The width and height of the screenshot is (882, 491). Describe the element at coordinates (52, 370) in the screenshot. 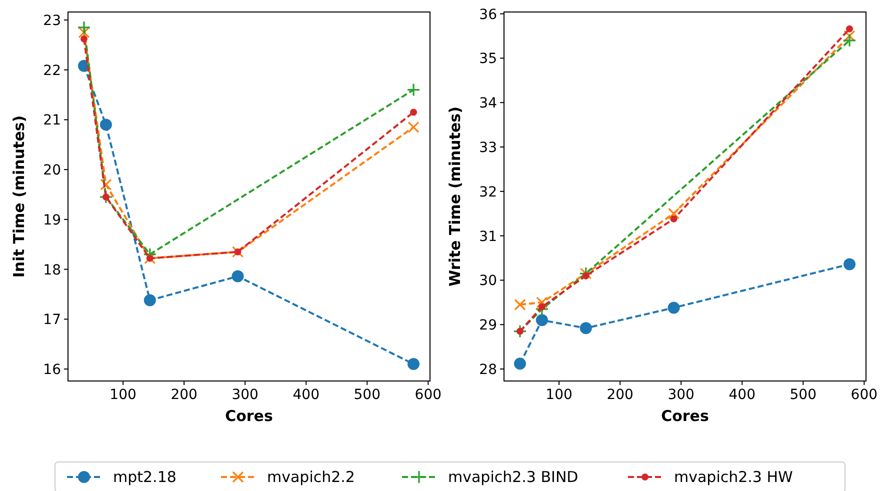

I see `y-tick-label: 16` at that location.